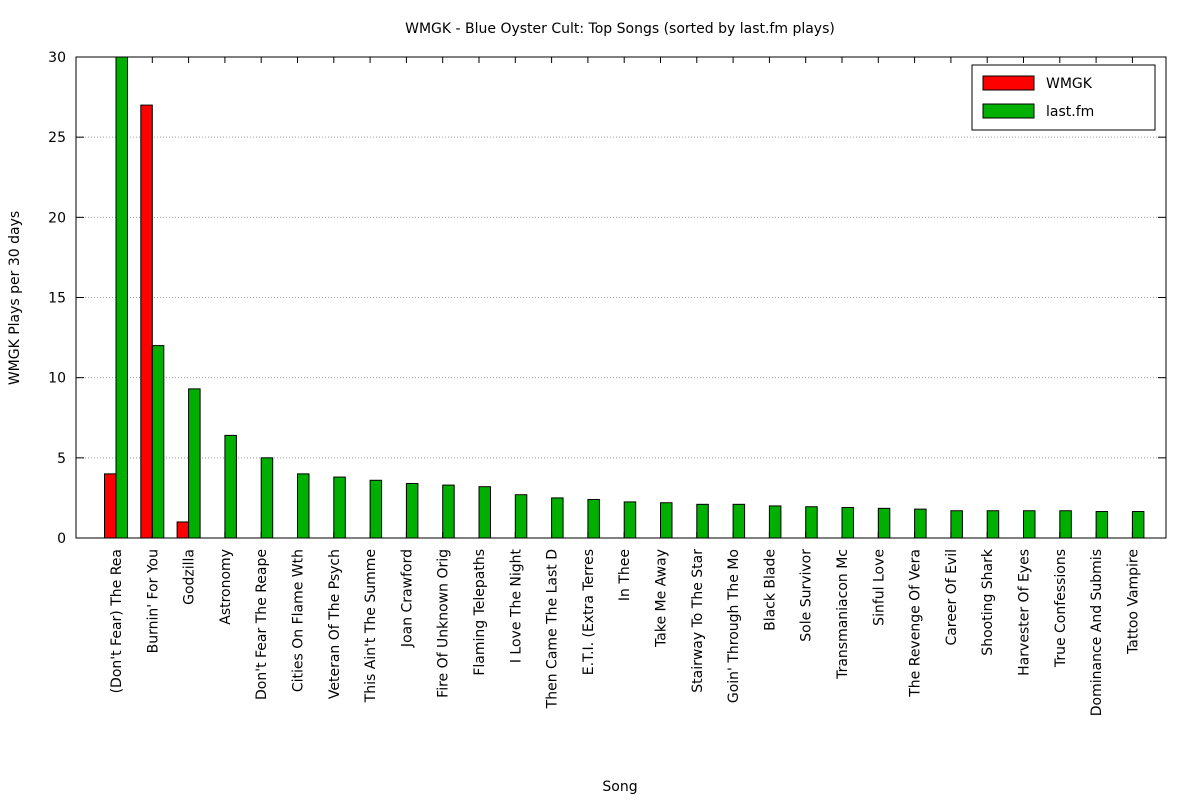  What do you see at coordinates (262, 624) in the screenshot?
I see `x-tick-label: Don't Fear The Reape` at bounding box center [262, 624].